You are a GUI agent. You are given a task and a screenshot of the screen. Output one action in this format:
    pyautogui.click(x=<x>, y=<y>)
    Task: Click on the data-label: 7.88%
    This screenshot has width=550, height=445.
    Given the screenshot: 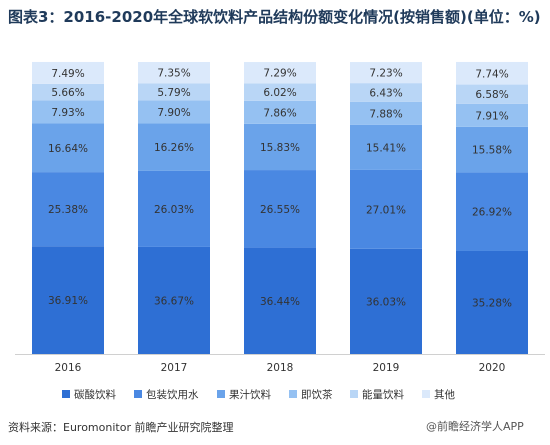 What is the action you would take?
    pyautogui.click(x=385, y=114)
    